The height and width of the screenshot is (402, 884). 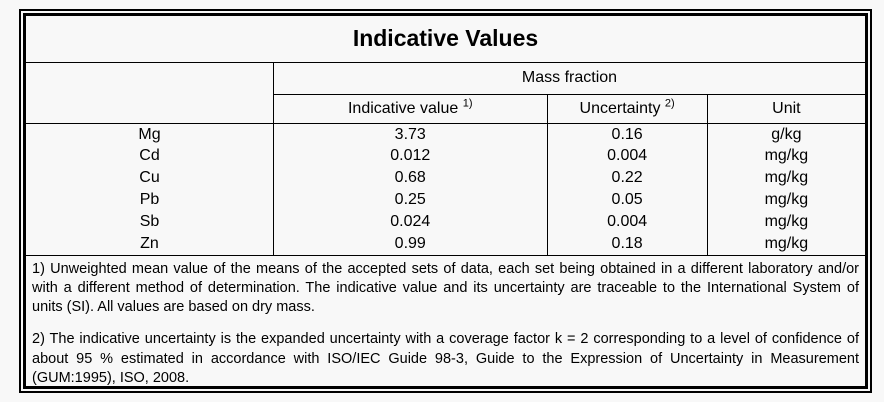 I want to click on element-symbol: Zn, so click(x=149, y=244).